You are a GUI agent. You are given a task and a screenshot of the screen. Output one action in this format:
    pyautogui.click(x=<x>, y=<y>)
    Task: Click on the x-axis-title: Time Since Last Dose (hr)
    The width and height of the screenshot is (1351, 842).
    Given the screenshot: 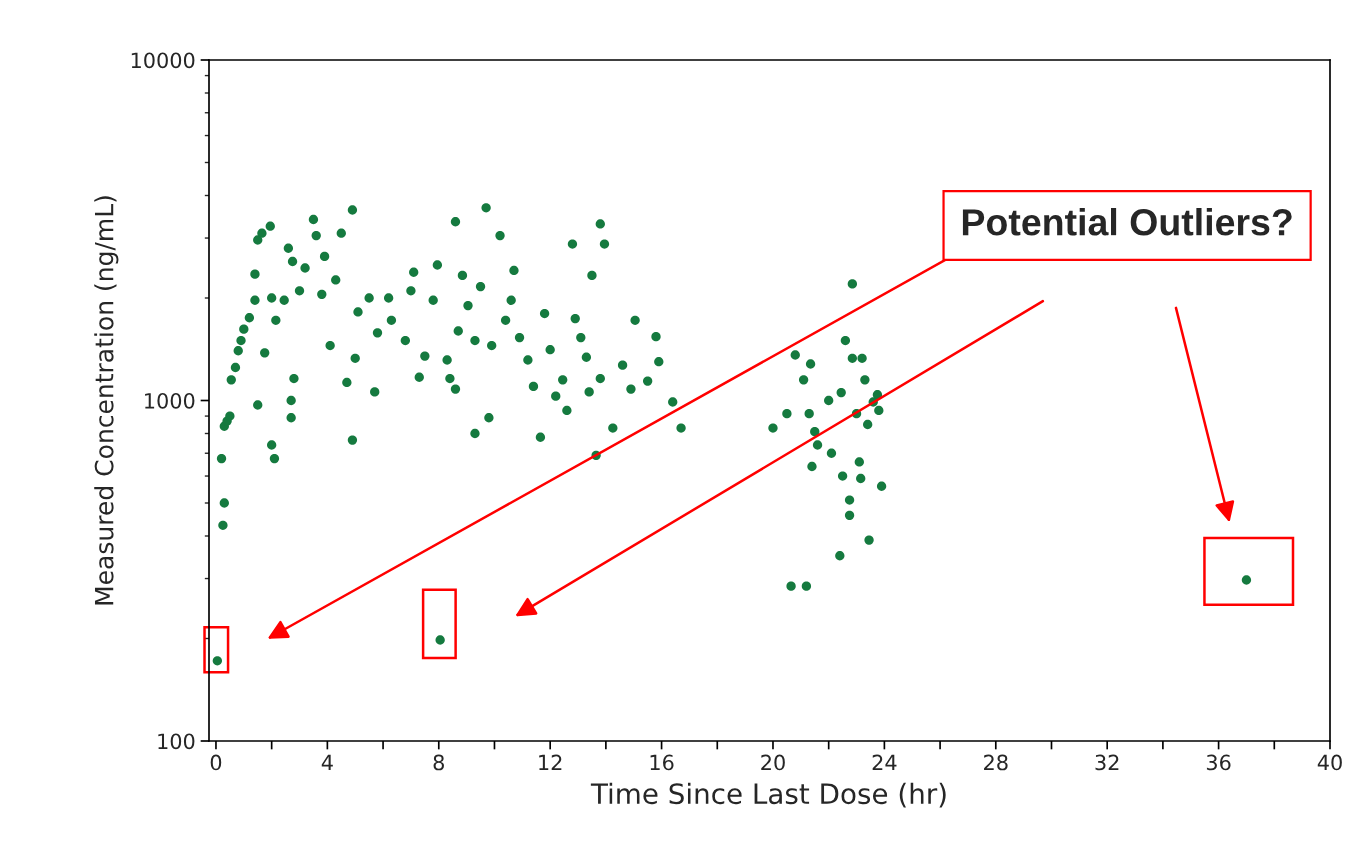 What is the action you would take?
    pyautogui.click(x=768, y=795)
    